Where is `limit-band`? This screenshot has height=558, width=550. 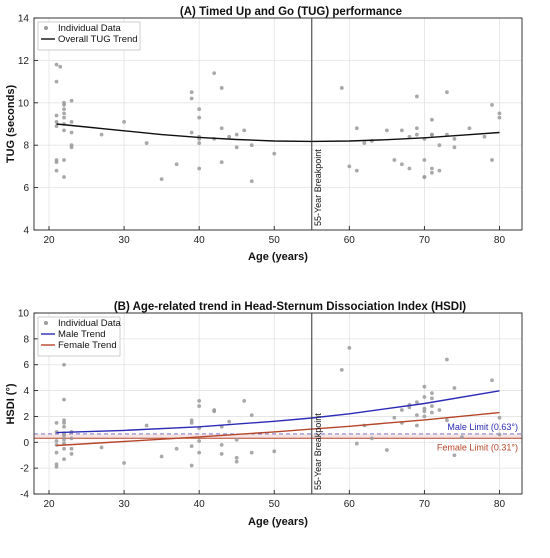
limit-band is located at coordinates (278, 436).